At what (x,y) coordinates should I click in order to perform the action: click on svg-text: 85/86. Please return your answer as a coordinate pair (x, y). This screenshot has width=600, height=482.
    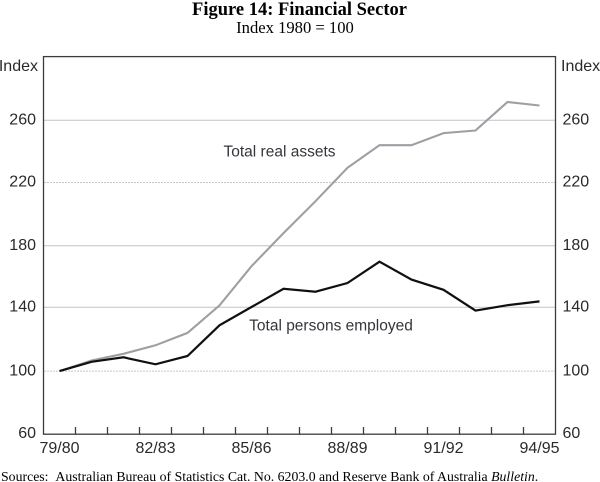
    Looking at the image, I should click on (251, 448).